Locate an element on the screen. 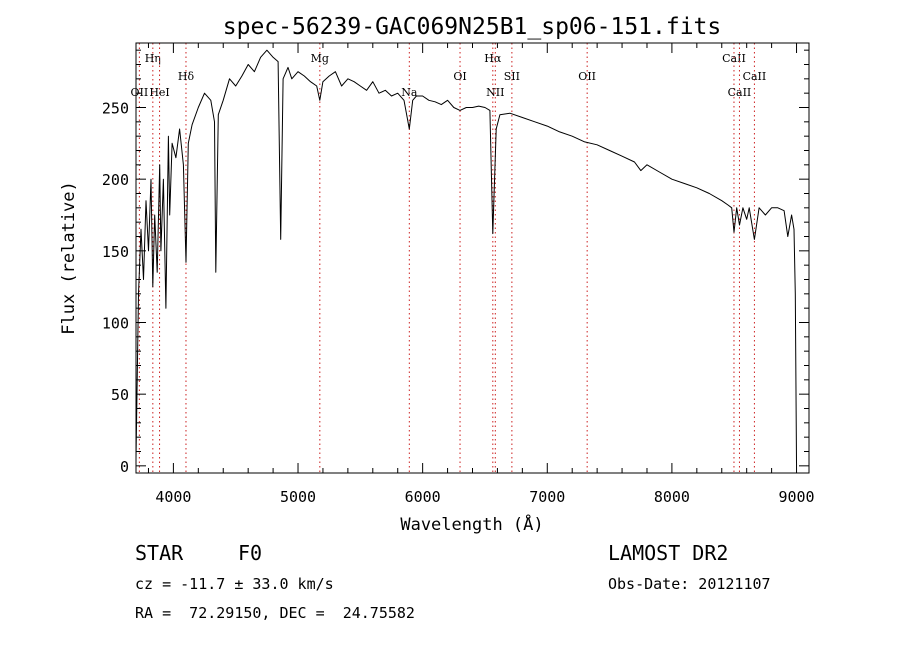 Image resolution: width=900 pixels, height=650 pixels. x-tick-label: 8000 is located at coordinates (672, 497).